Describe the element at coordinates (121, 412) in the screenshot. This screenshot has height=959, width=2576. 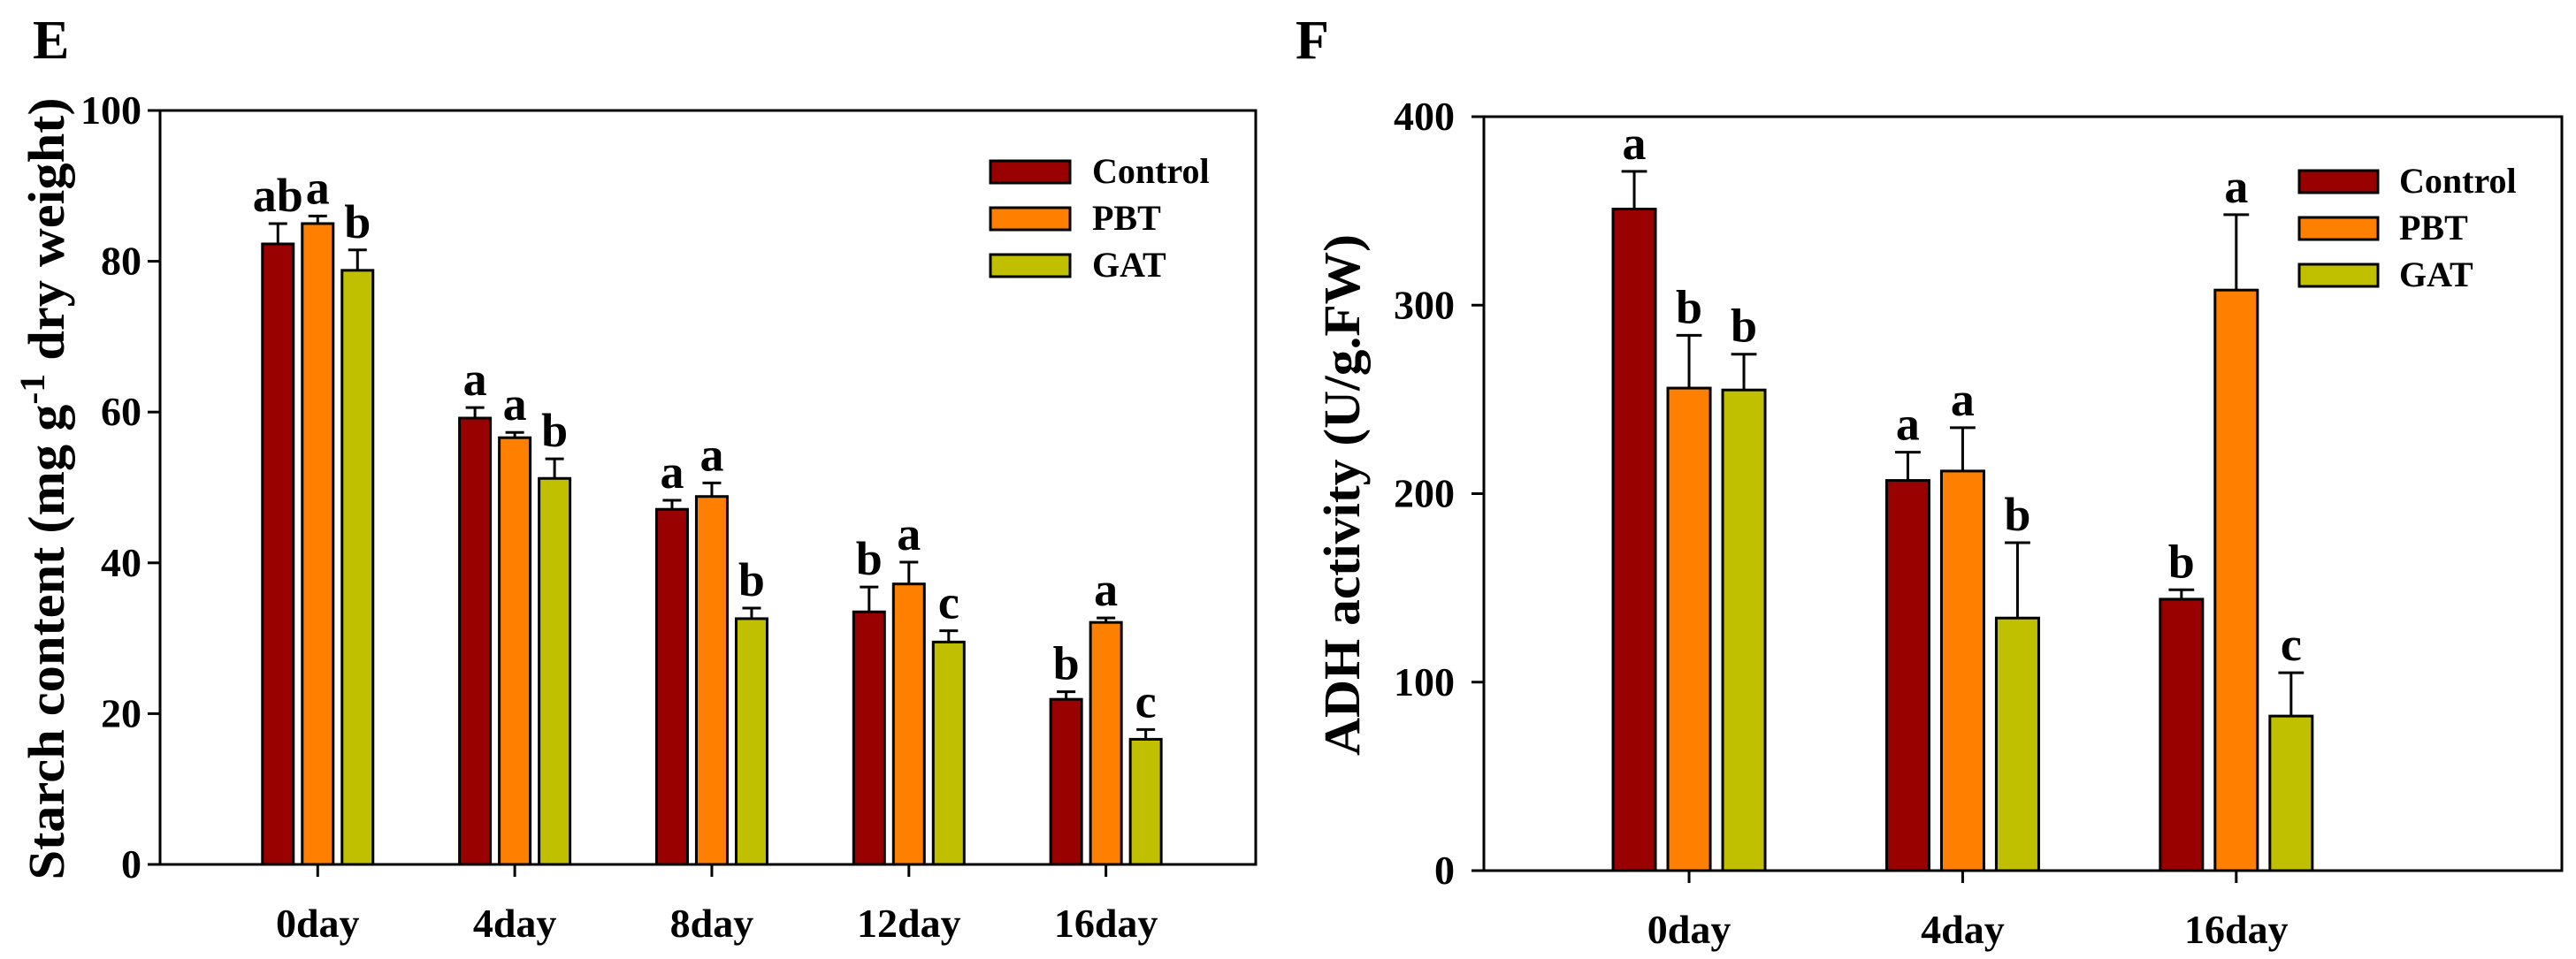
I see `y-tick-label: 60` at that location.